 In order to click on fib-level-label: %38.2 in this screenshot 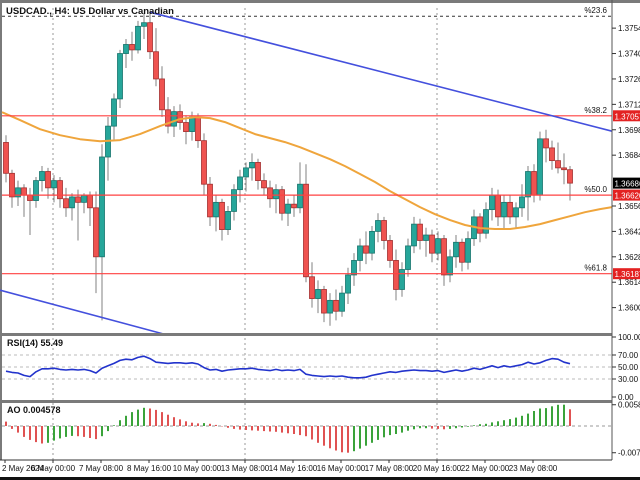, I will do `click(595, 110)`.